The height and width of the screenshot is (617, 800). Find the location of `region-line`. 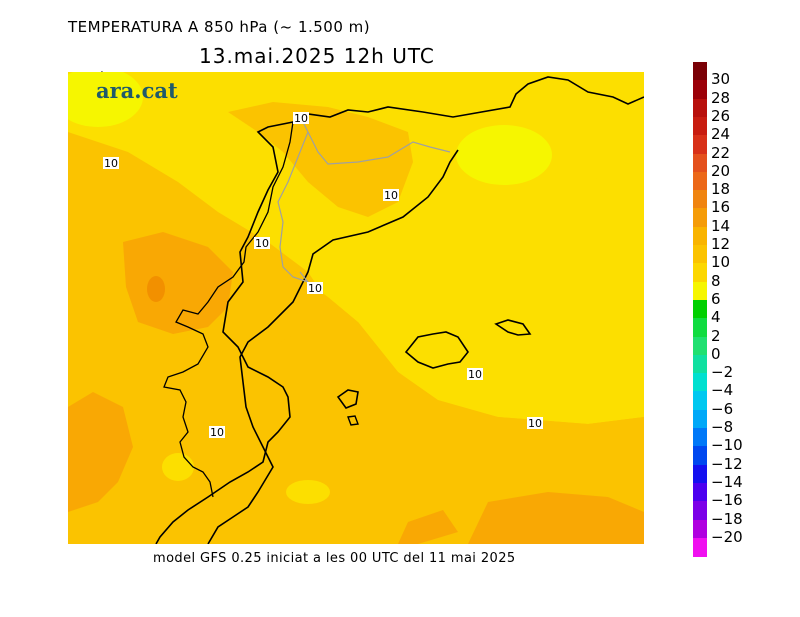

region-line is located at coordinates (364, 202).